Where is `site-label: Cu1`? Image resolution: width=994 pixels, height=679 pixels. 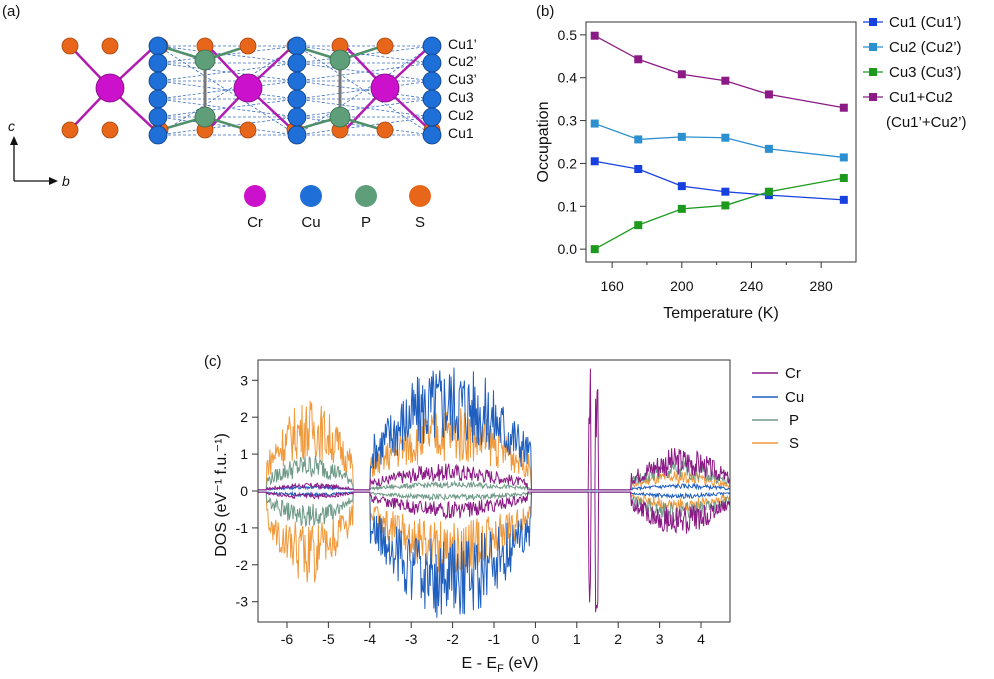
site-label: Cu1 is located at coordinates (461, 133).